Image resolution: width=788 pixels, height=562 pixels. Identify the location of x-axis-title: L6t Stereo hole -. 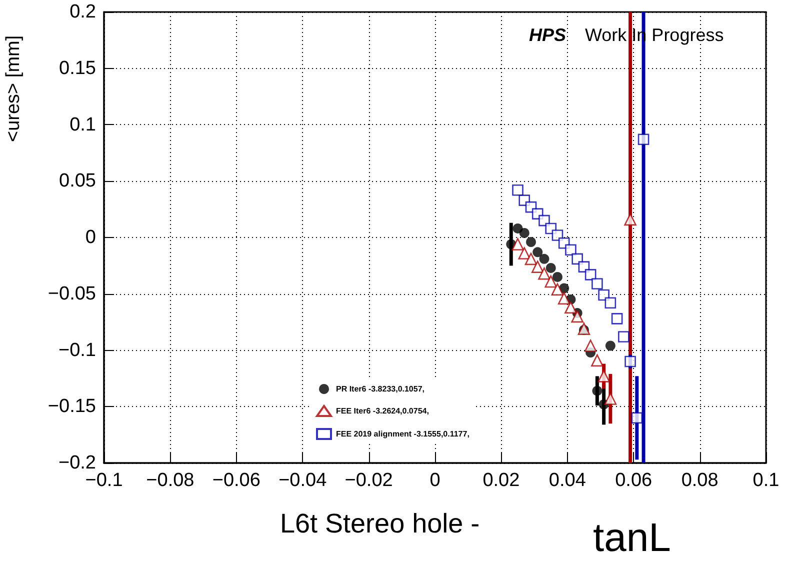
(380, 523).